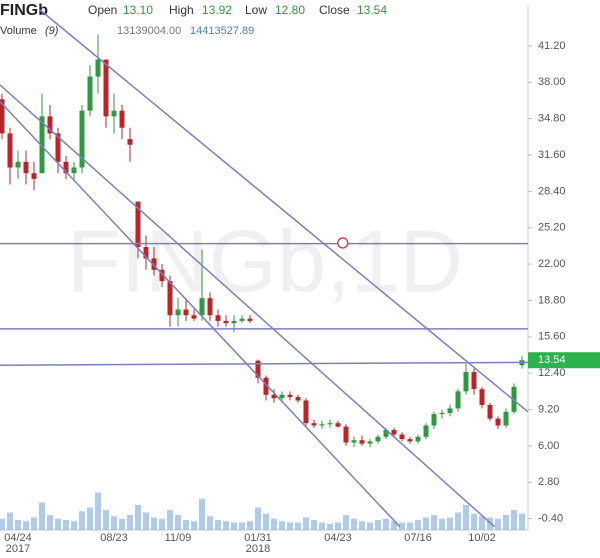  What do you see at coordinates (548, 482) in the screenshot?
I see `y-tick-label: 2.80` at bounding box center [548, 482].